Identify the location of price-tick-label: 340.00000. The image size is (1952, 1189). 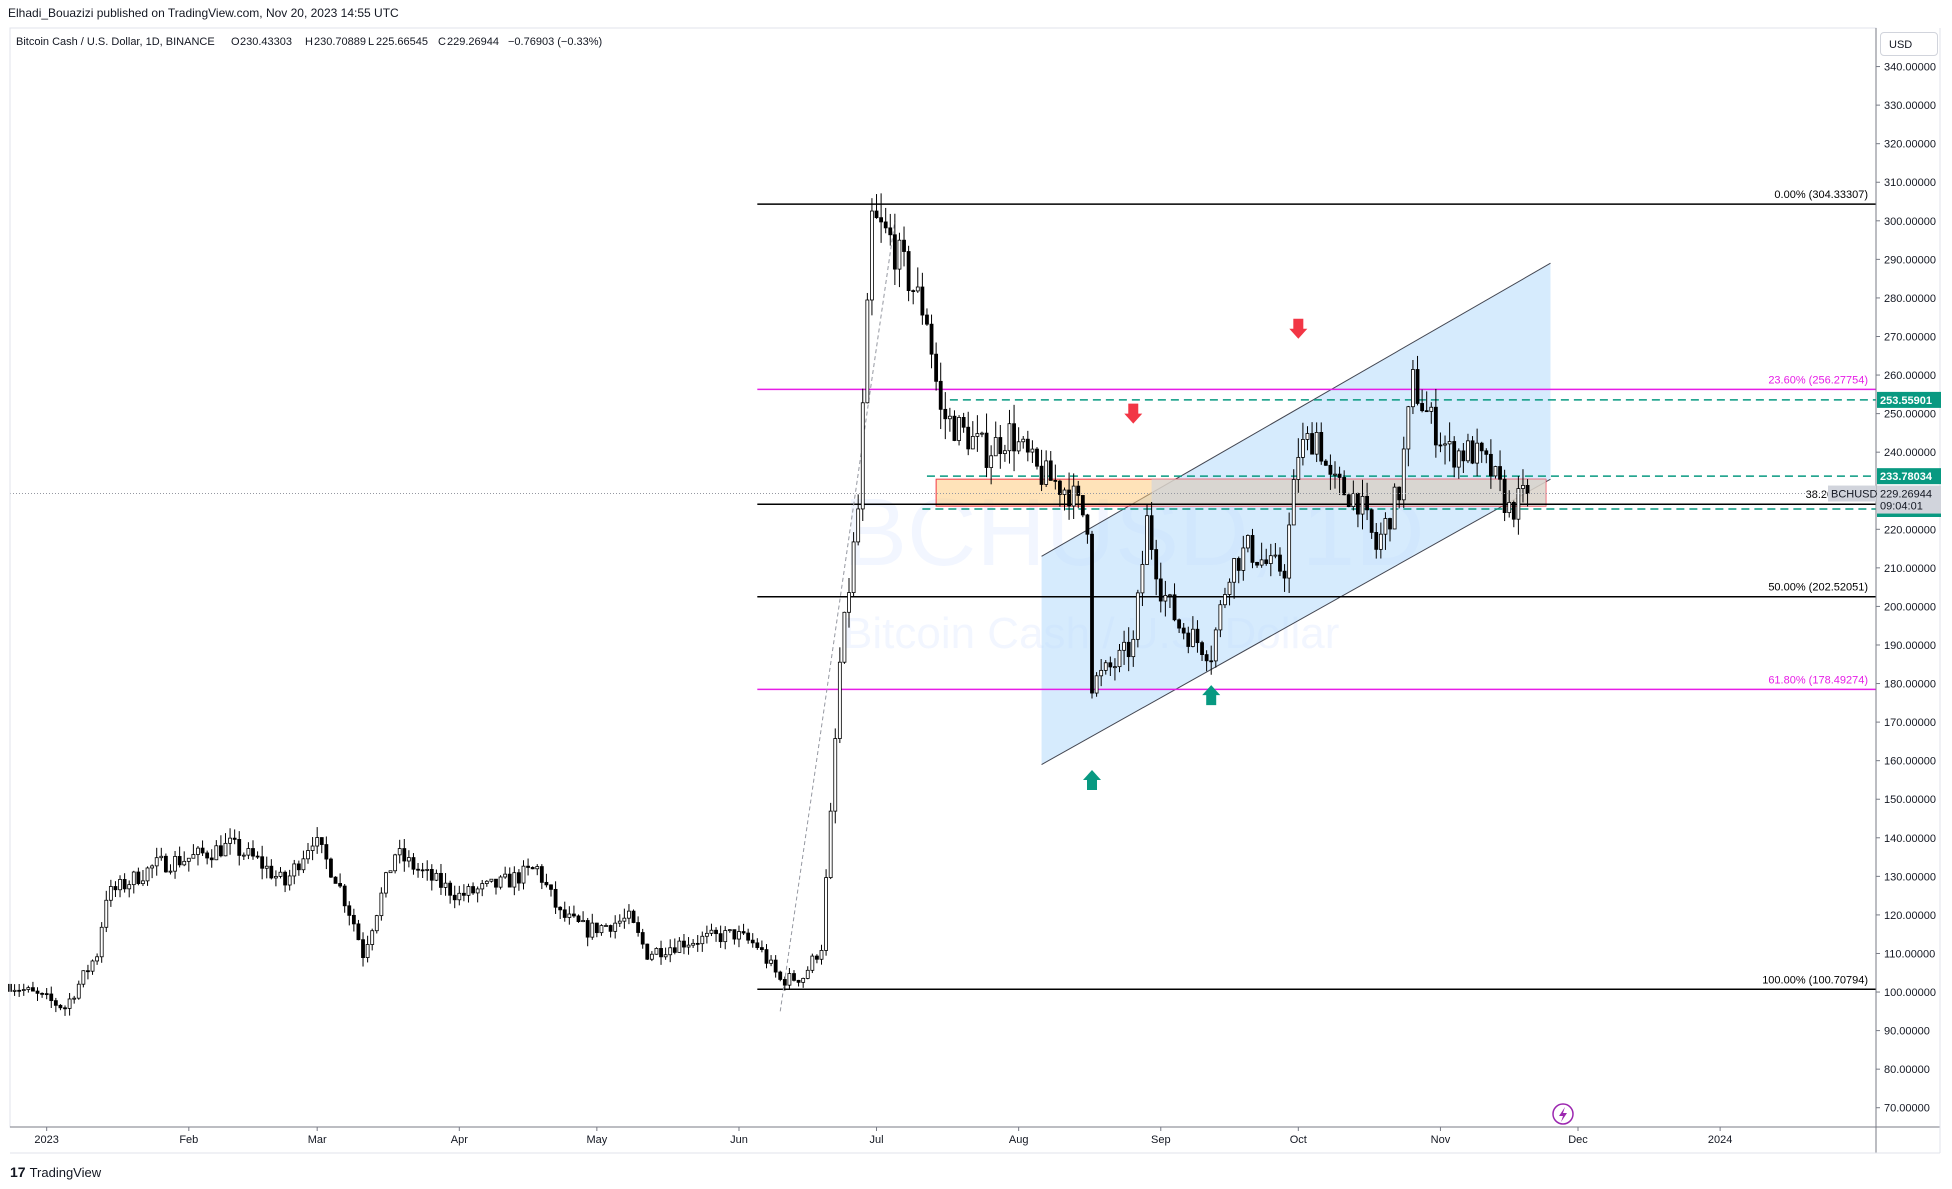
(1910, 68).